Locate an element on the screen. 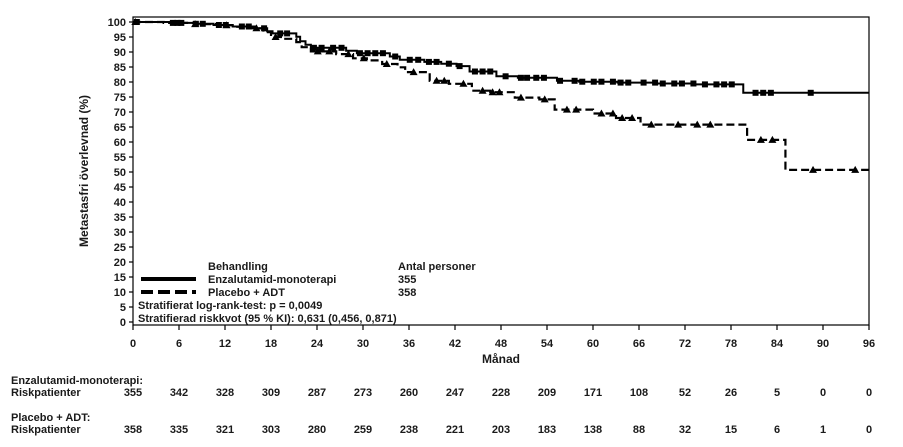  risk-count: 221 is located at coordinates (455, 430).